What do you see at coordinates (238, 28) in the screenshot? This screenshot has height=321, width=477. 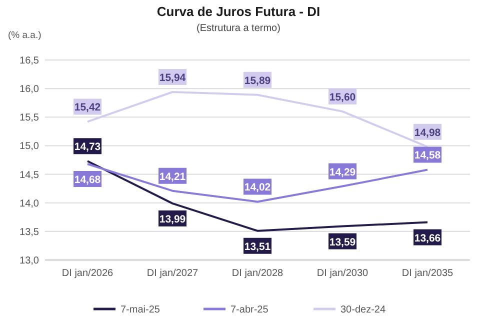 I see `chart-subtitle: (Estrutura a termo)` at bounding box center [238, 28].